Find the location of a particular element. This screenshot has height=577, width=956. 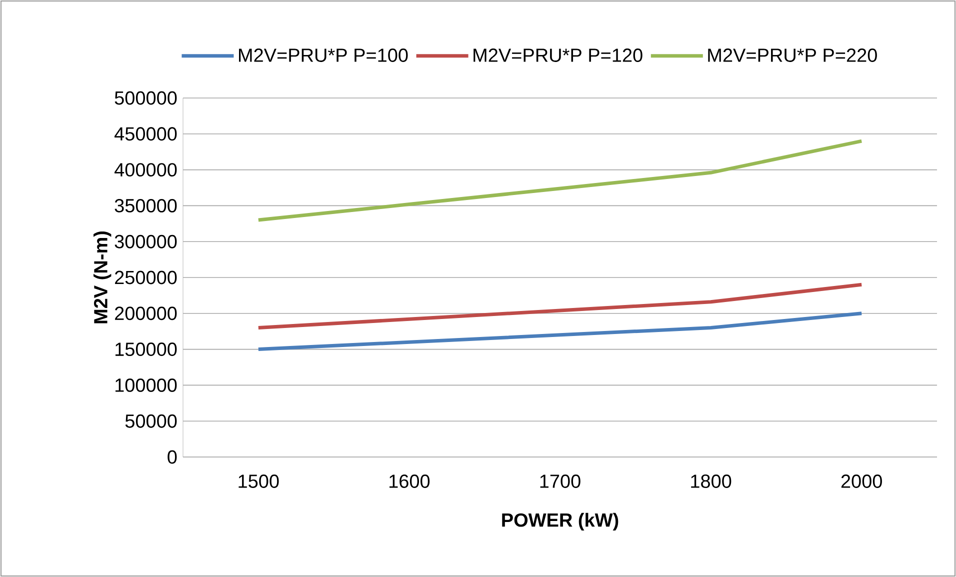

x-tick-label: 1700 is located at coordinates (560, 481).